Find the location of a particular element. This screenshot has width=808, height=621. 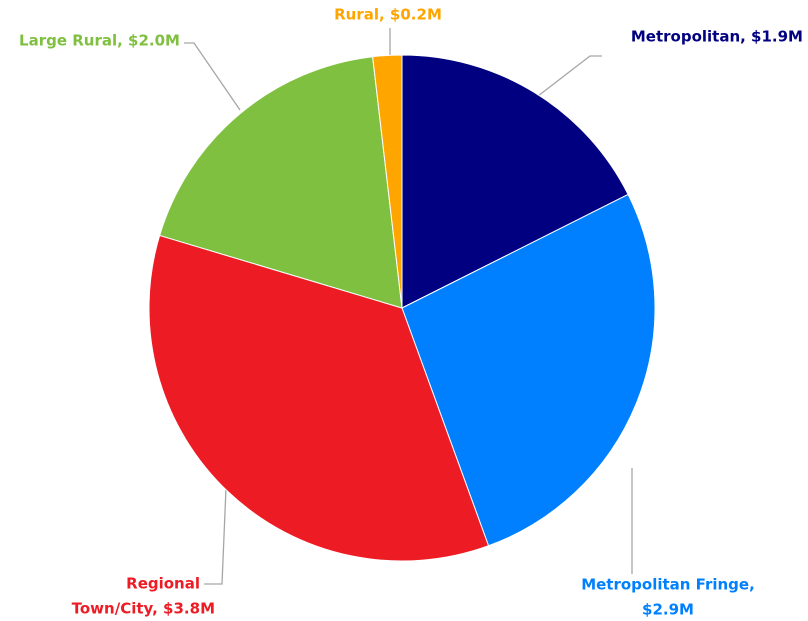

slice-label: $2.9M is located at coordinates (668, 610).